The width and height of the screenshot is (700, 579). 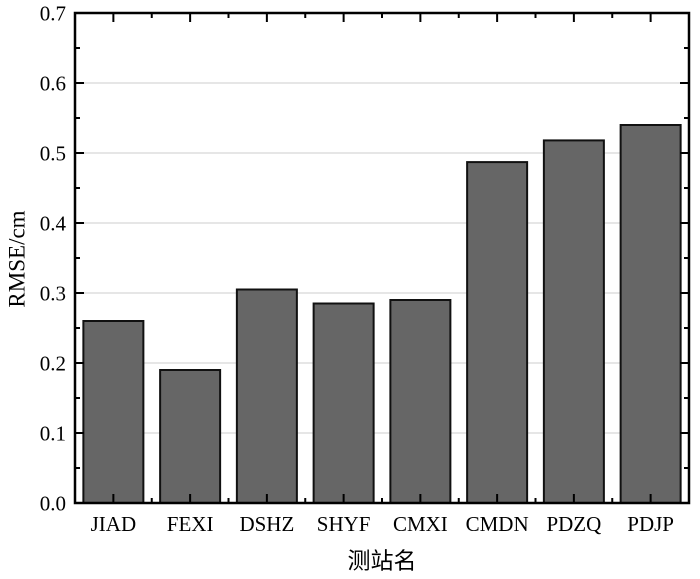 I want to click on y-tick-label-0.6: 0.6, so click(x=53, y=84).